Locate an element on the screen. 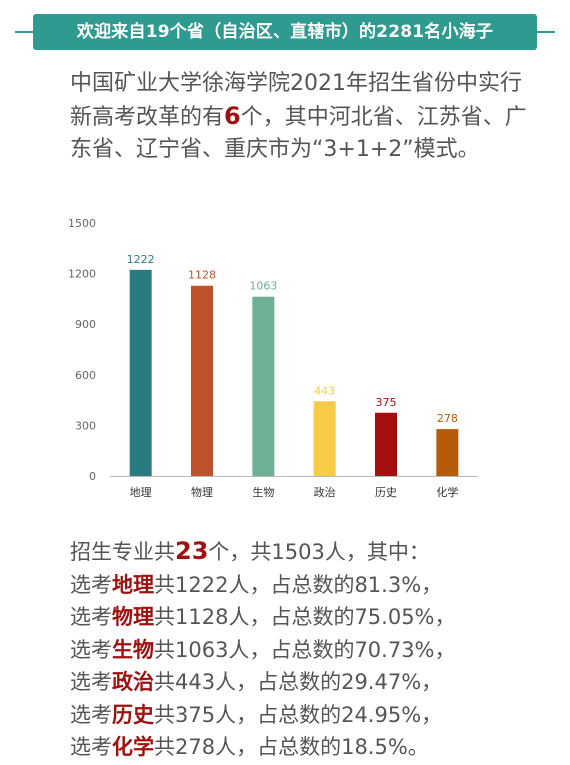  summary-prefix: 招生专业共 is located at coordinates (122, 552).